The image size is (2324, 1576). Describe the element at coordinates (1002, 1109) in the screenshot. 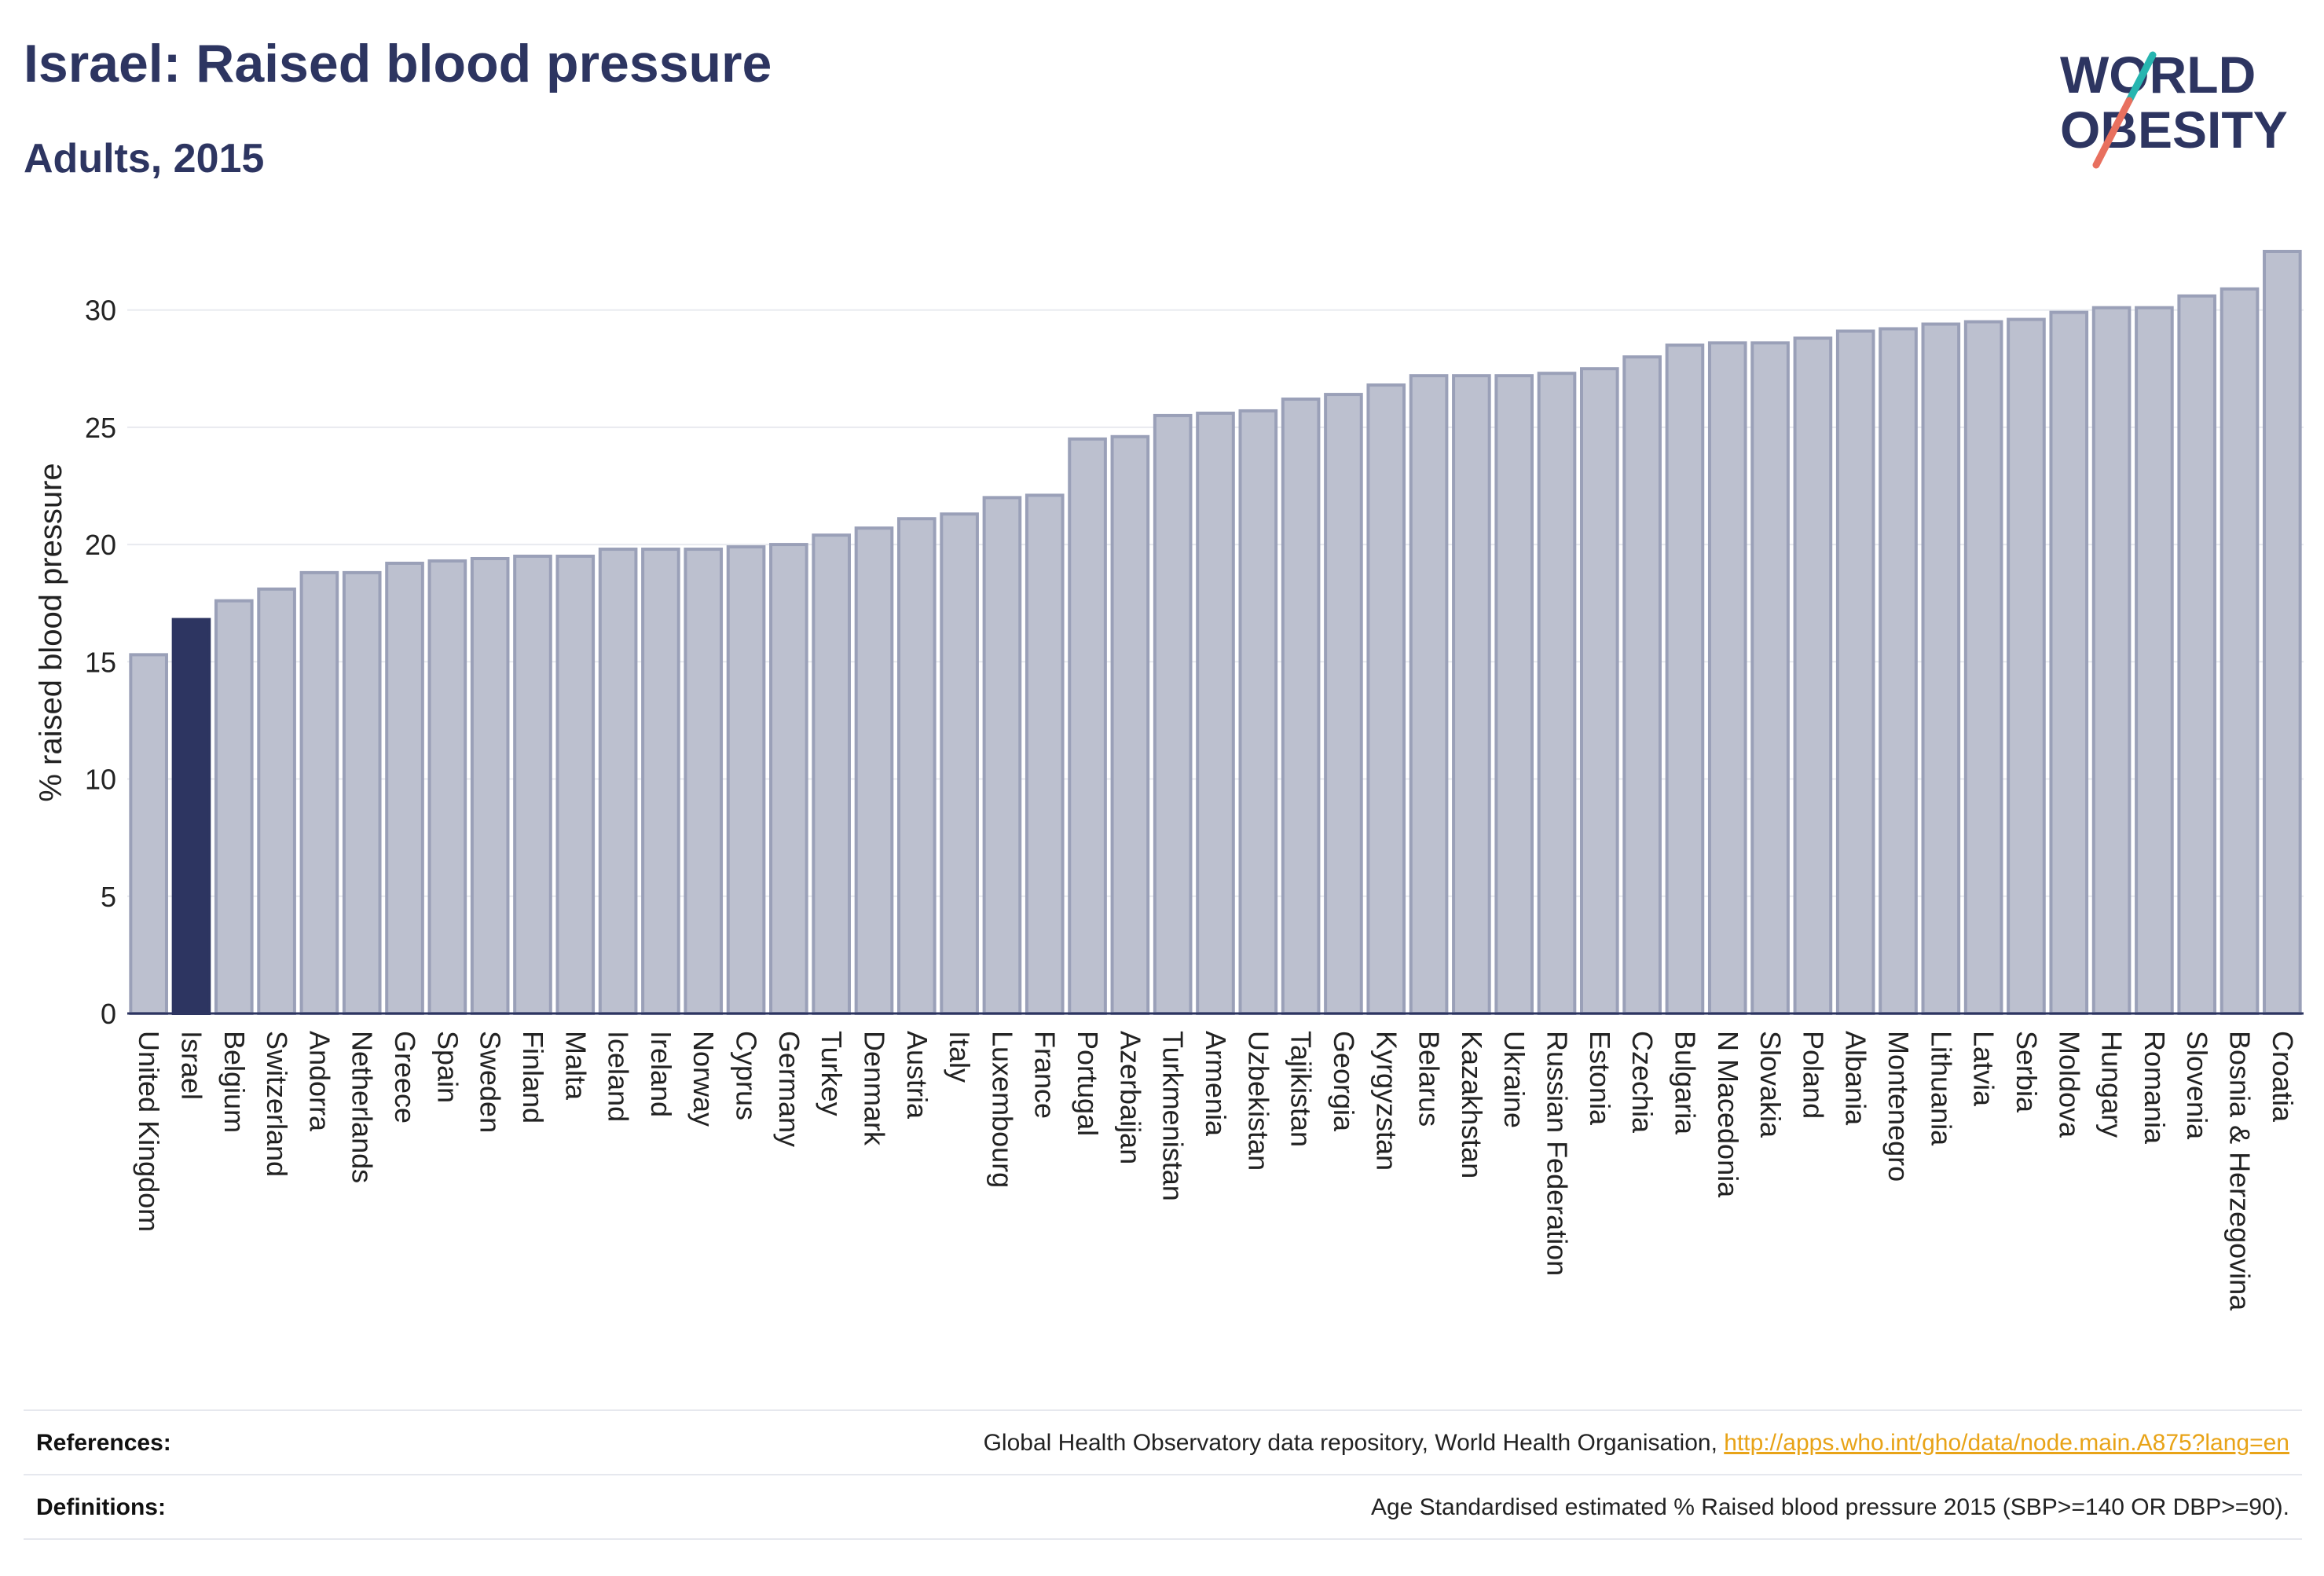

I see `x-tick-label: Luxembourg` at that location.